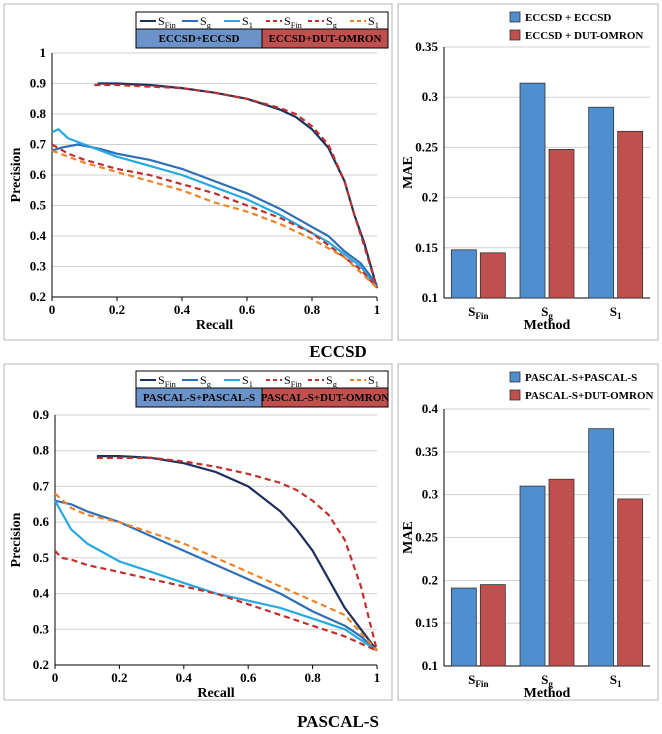 The image size is (662, 734). I want to click on series-line-s-fin-dashed, so click(236, 186).